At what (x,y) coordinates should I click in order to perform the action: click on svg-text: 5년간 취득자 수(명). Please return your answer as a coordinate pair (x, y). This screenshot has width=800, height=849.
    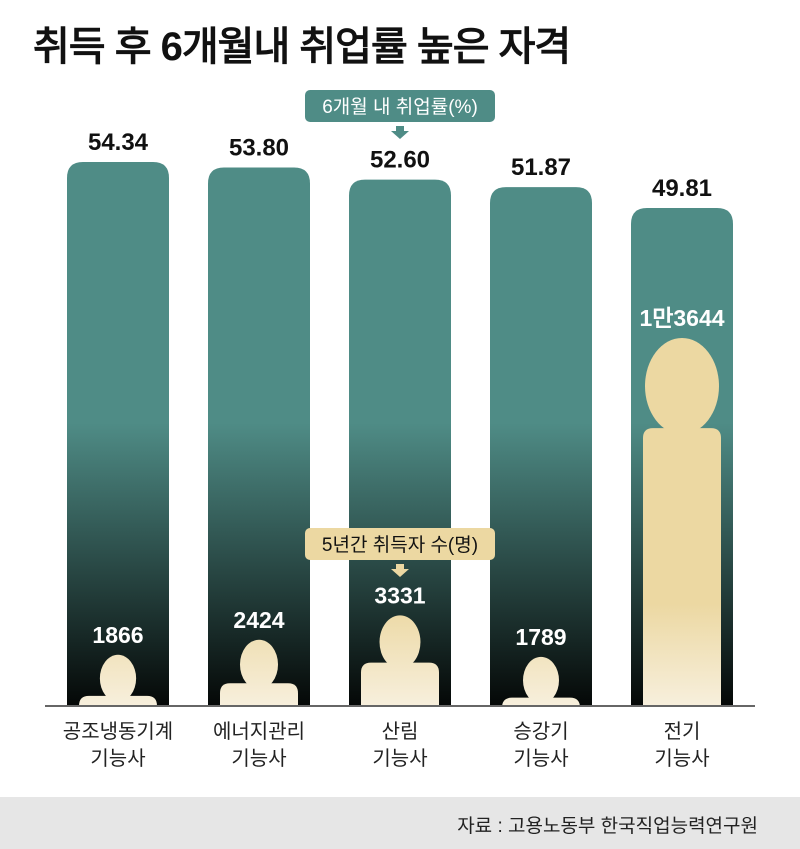
    Looking at the image, I should click on (400, 545).